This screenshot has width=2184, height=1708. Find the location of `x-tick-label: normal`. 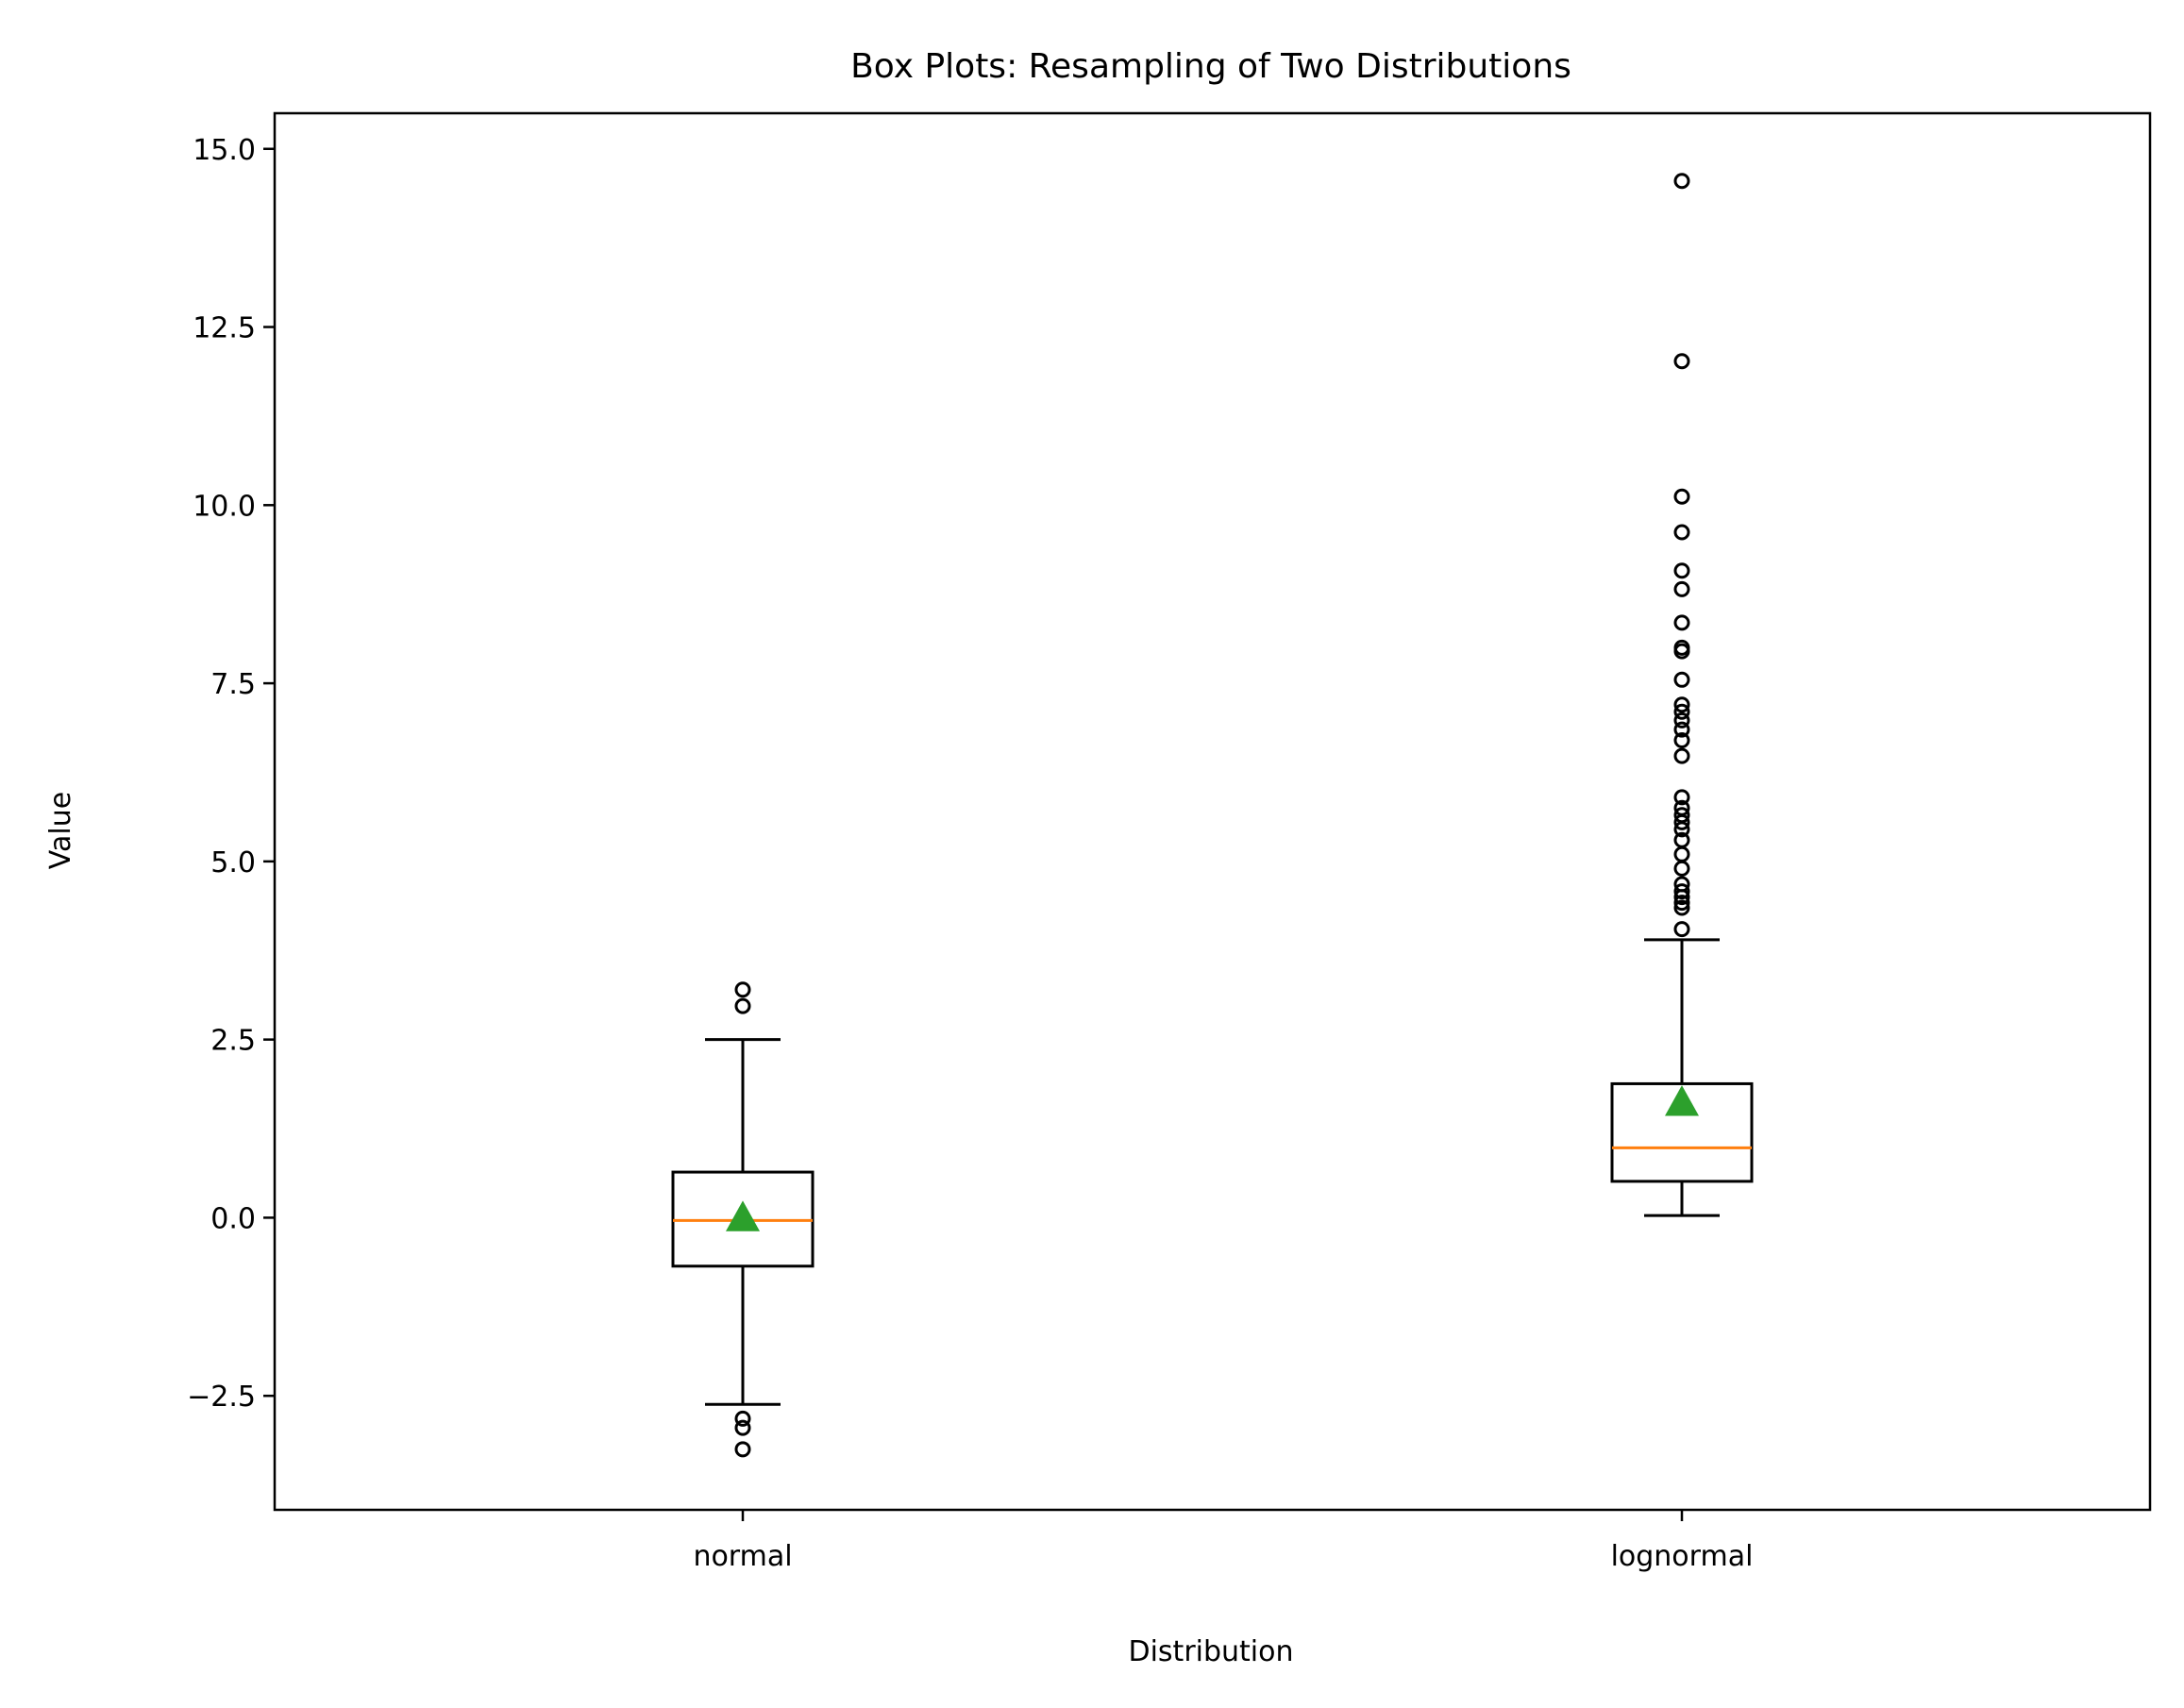

x-tick-label: normal is located at coordinates (742, 1556).